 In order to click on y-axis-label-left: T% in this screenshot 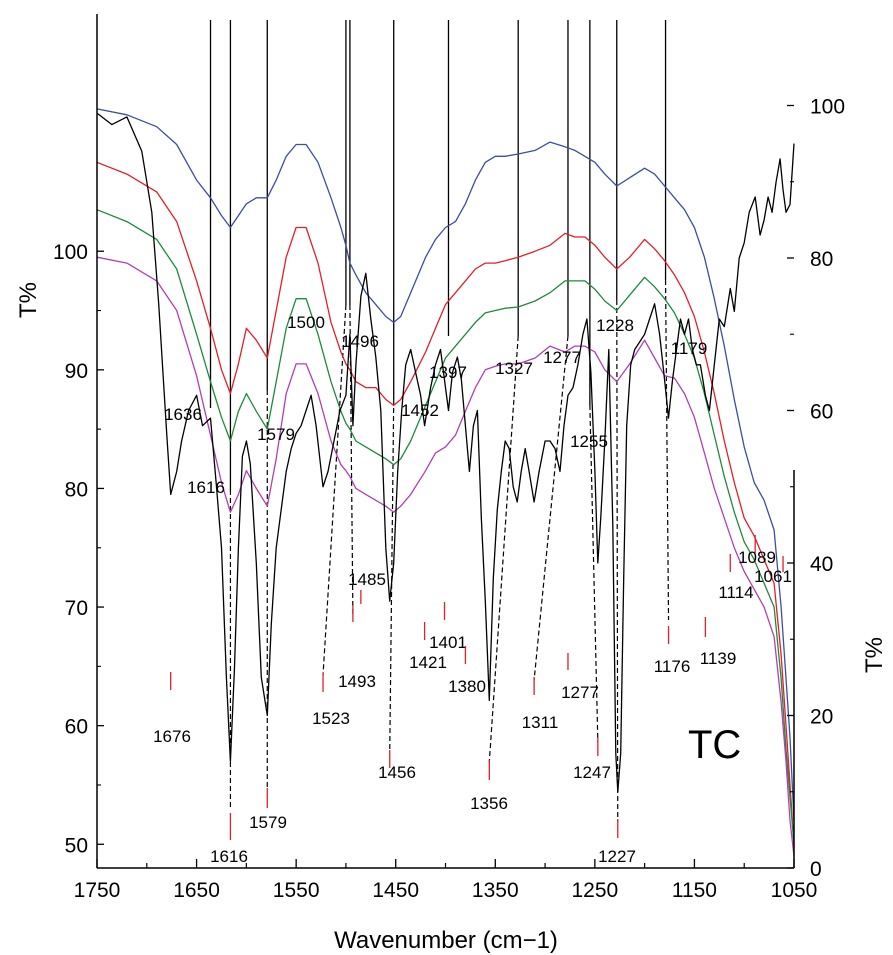, I will do `click(28, 300)`.